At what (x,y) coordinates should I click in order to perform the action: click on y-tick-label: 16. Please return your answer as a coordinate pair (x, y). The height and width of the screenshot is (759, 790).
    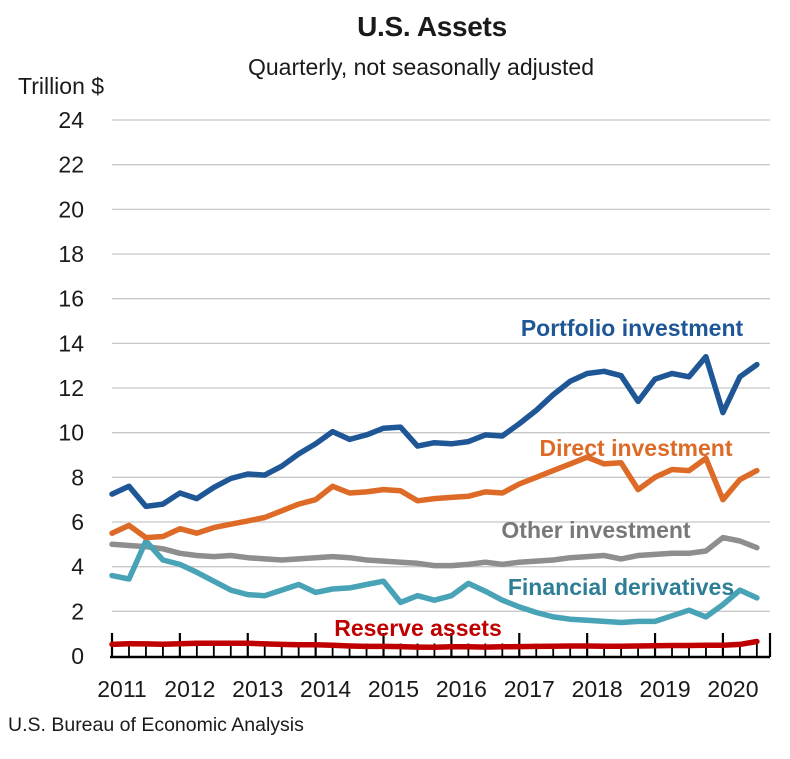
    Looking at the image, I should click on (71, 299).